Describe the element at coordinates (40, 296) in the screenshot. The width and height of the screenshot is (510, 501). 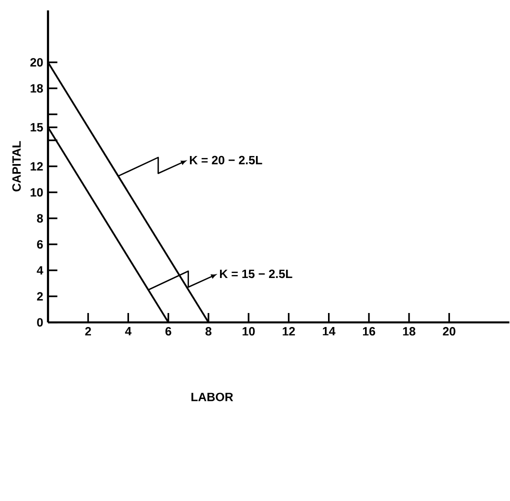
I see `y-tick-label: 2` at that location.